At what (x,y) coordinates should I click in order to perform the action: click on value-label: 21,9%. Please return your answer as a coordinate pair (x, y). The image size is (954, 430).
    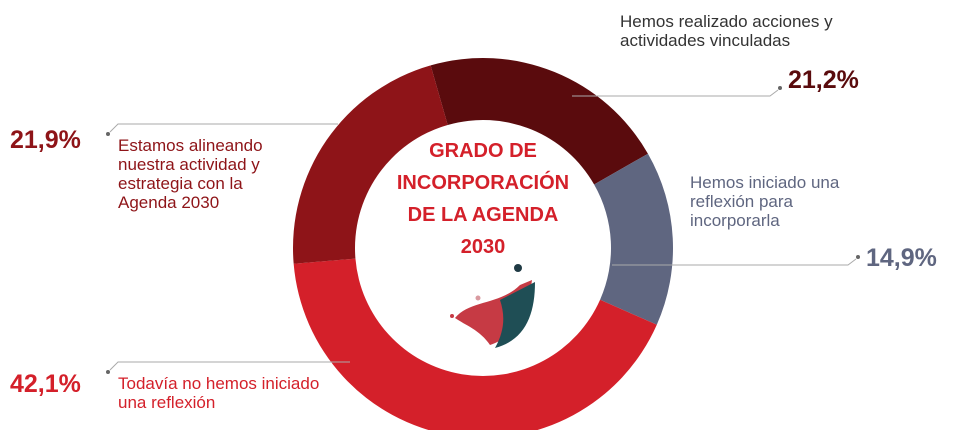
    Looking at the image, I should click on (45, 140).